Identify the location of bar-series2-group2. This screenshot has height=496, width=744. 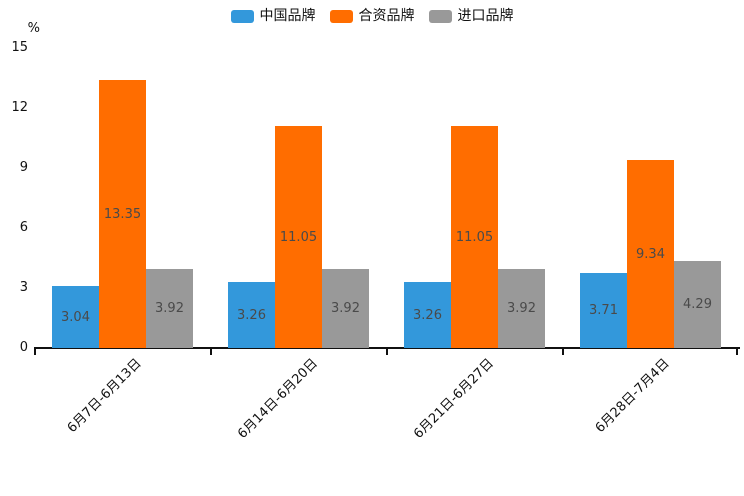
(521, 308).